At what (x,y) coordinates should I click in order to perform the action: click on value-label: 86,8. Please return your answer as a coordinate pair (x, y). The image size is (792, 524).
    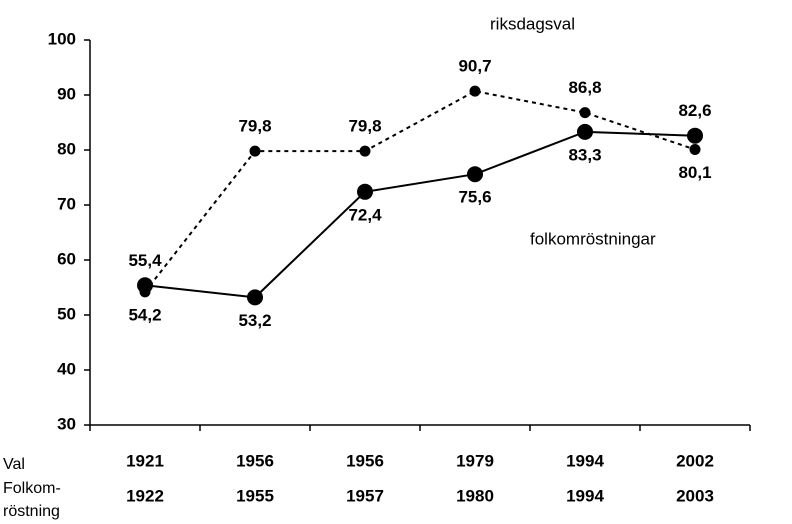
    Looking at the image, I should click on (584, 87).